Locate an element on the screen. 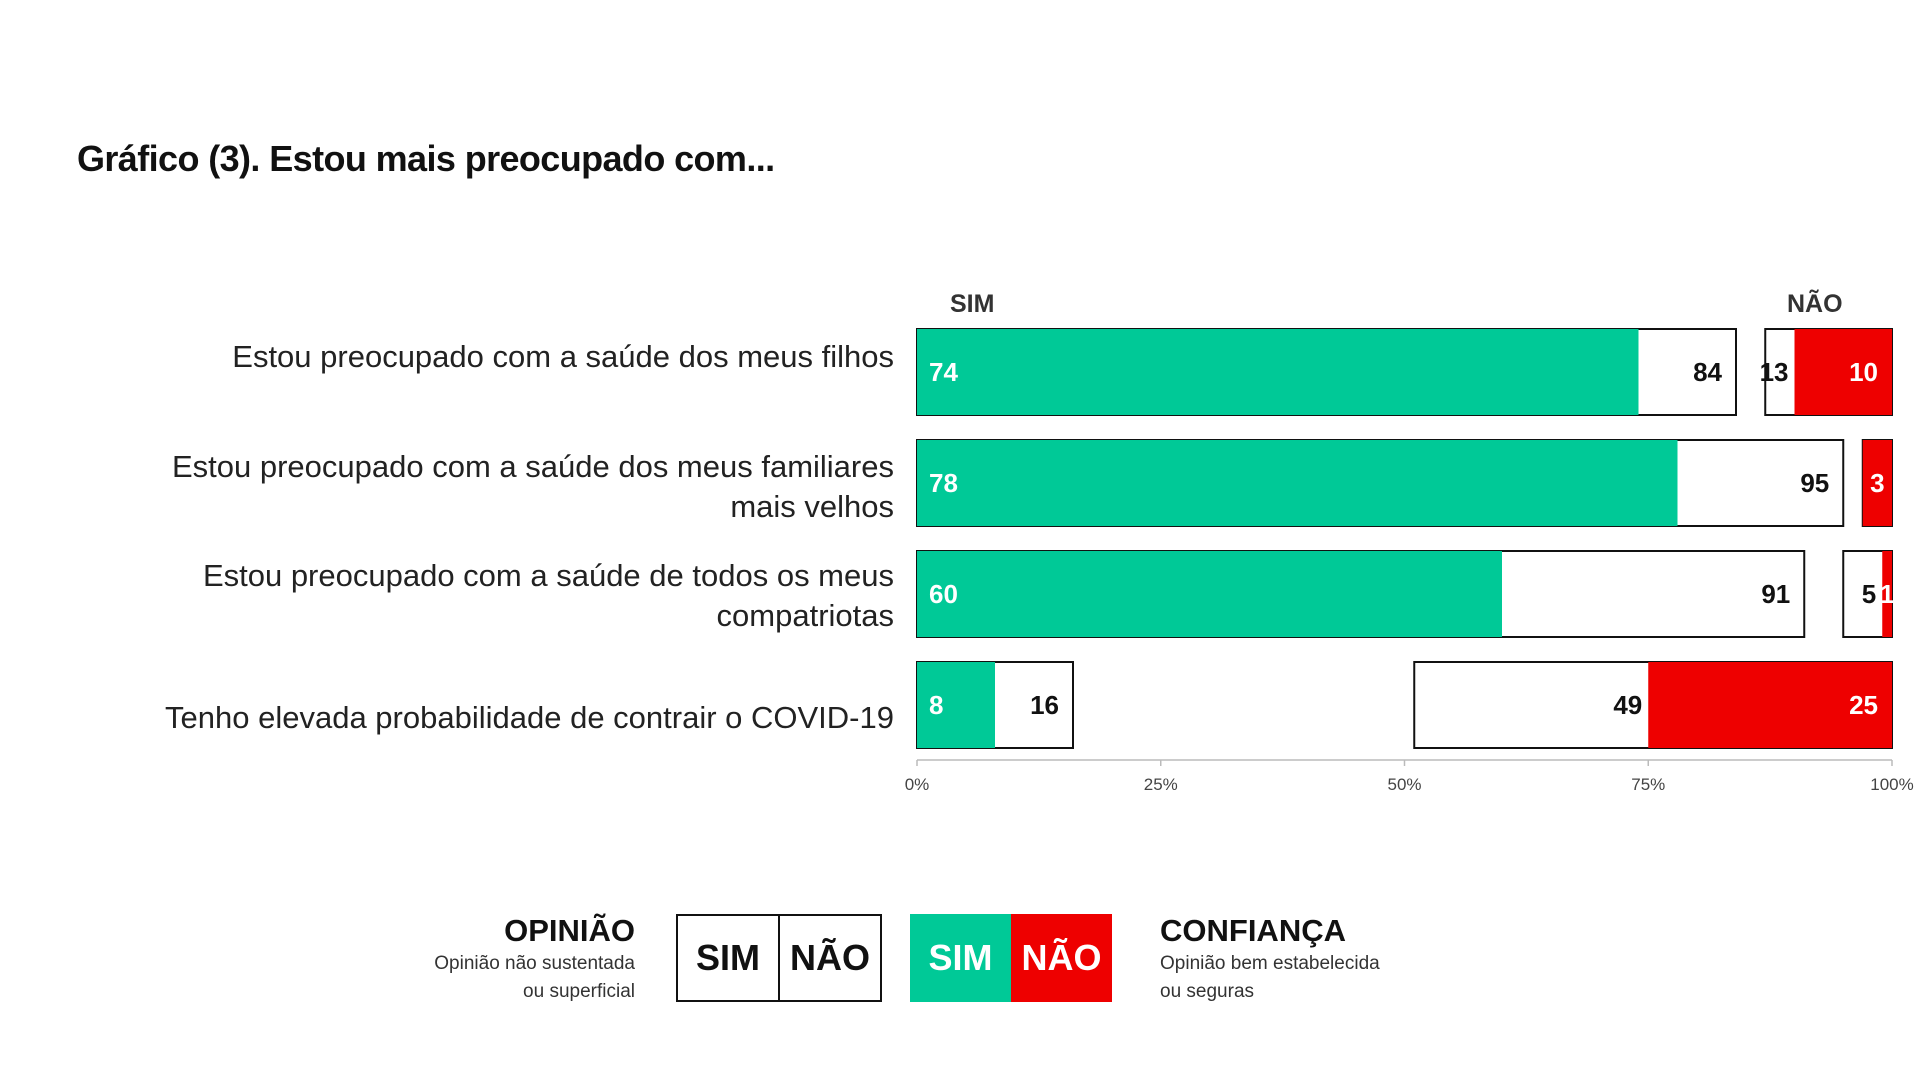  column-header-nao: NÃO is located at coordinates (1815, 304).